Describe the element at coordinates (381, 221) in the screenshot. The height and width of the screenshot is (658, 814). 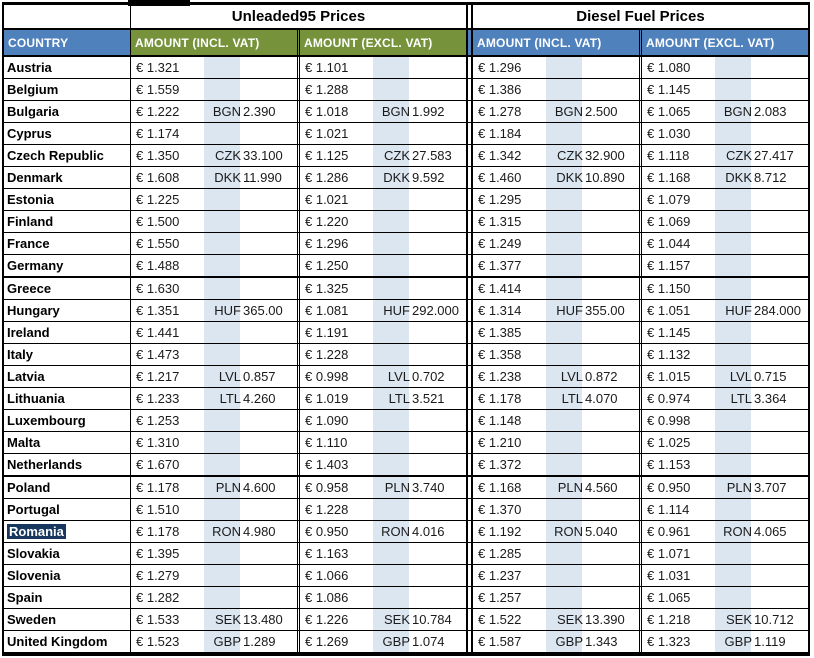
I see `unleaded-excl-cell: € 1.220` at that location.